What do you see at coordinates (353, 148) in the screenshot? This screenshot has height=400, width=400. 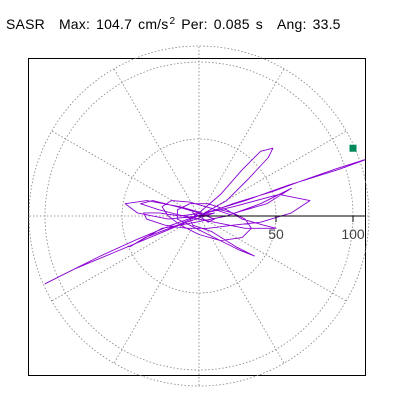 I see `peak-marker` at bounding box center [353, 148].